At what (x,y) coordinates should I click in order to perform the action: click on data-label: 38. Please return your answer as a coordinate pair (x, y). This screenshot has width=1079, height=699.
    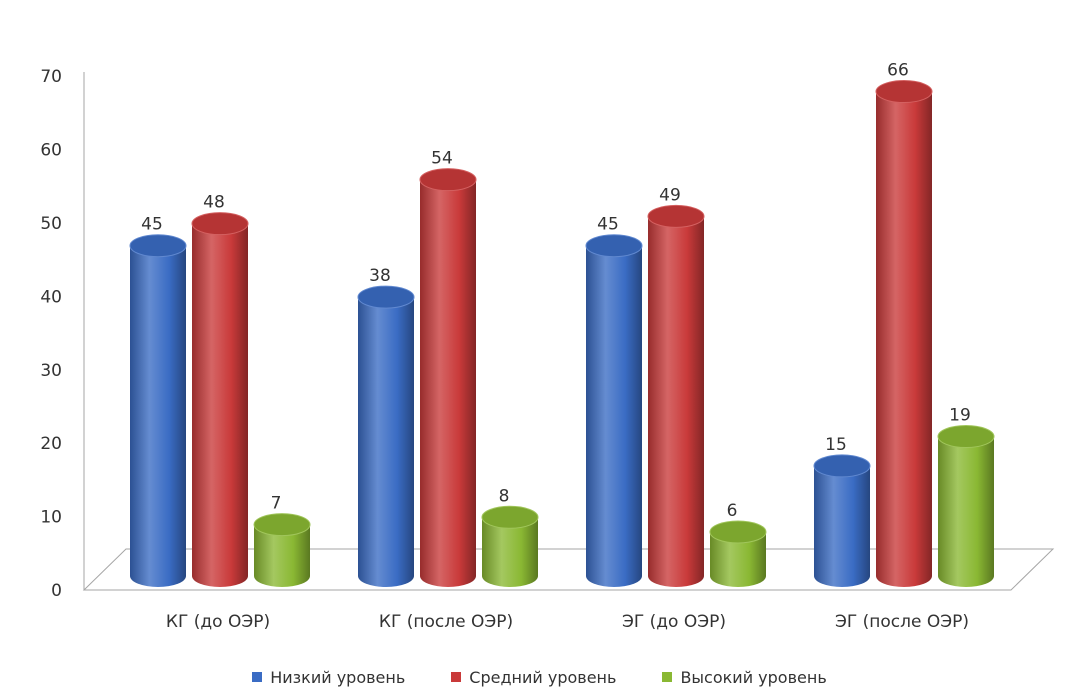
    Looking at the image, I should click on (380, 276).